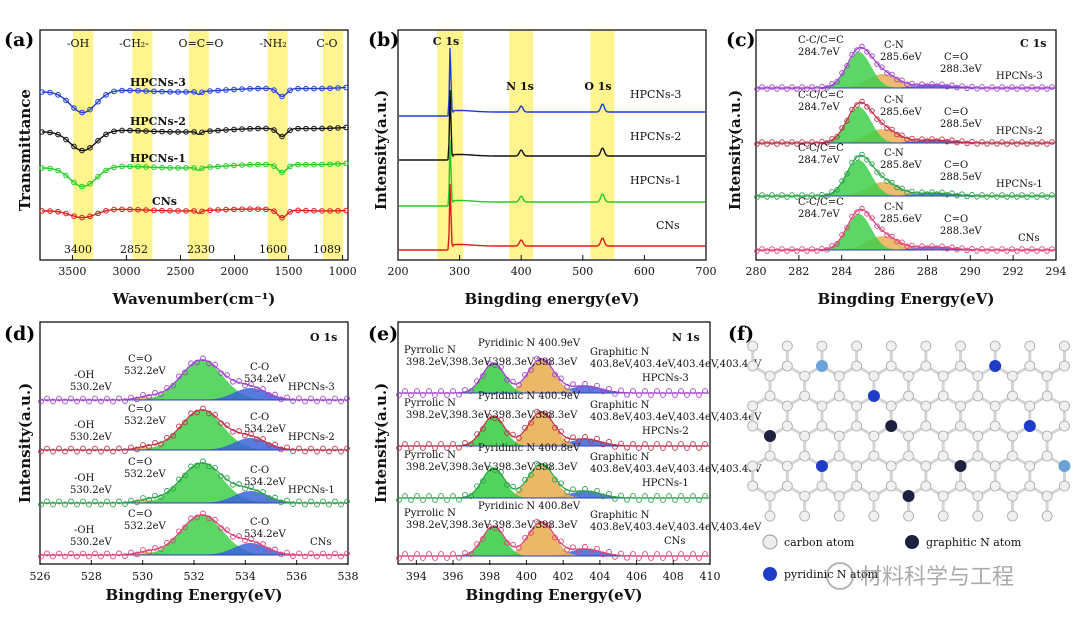  I want to click on panel-a-tick-label: 3500, so click(72, 271).